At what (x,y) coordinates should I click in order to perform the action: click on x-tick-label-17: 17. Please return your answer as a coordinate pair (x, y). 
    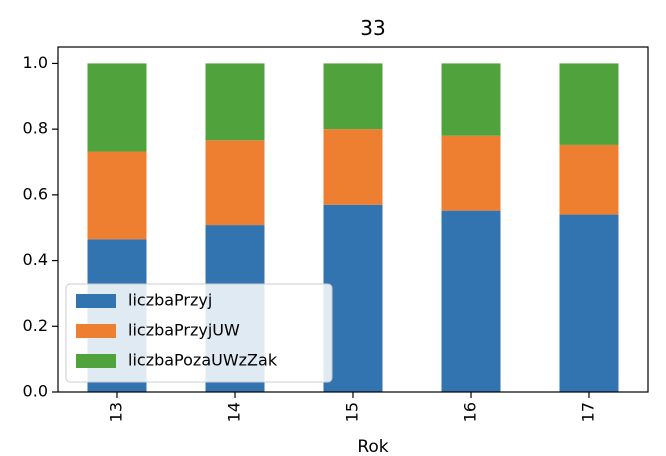
    Looking at the image, I should click on (588, 412).